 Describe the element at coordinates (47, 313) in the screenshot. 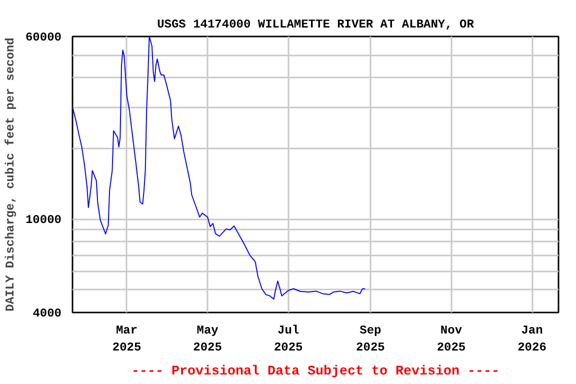

I see `y-tick-label: 4000` at that location.